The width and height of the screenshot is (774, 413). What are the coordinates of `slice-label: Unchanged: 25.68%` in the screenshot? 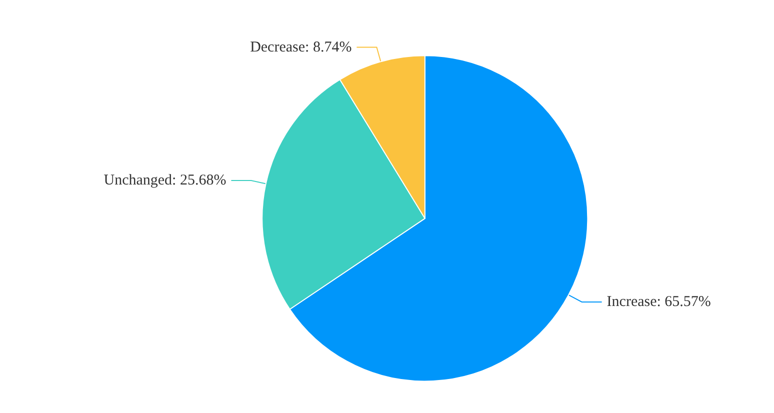 It's located at (165, 180).